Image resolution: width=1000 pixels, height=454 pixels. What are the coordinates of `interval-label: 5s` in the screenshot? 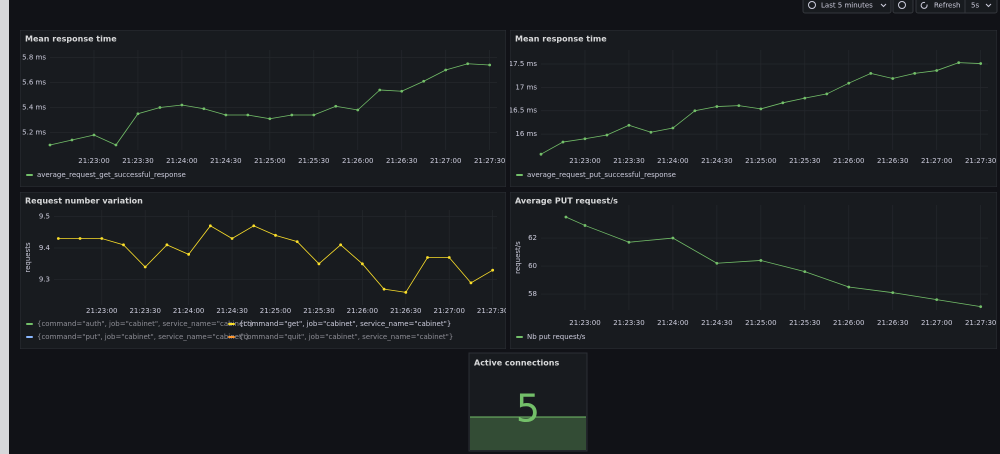 It's located at (975, 6).